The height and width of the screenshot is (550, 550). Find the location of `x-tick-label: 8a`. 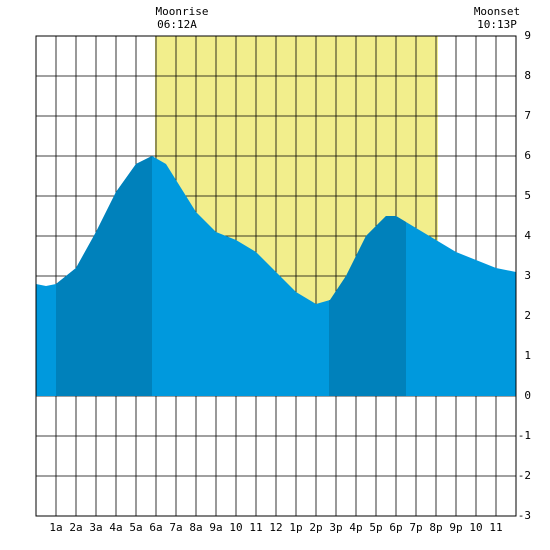

x-tick-label: 8a is located at coordinates (195, 527).